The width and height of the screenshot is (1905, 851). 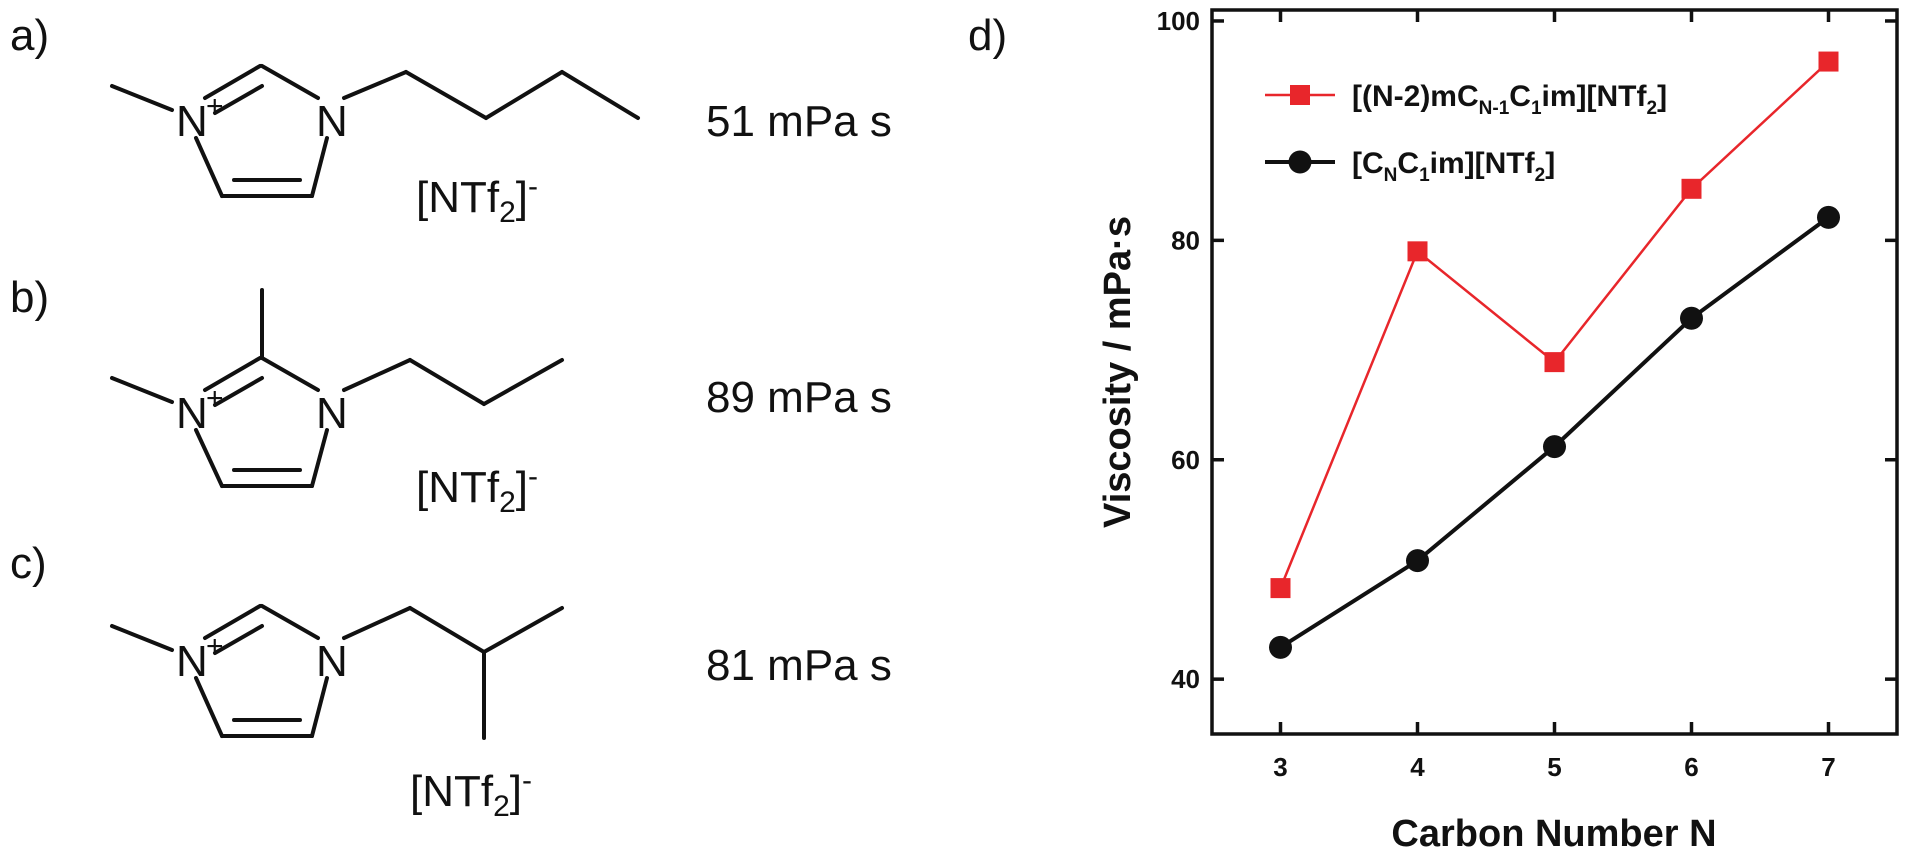 What do you see at coordinates (1185, 679) in the screenshot?
I see `y-tick-label: 40` at bounding box center [1185, 679].